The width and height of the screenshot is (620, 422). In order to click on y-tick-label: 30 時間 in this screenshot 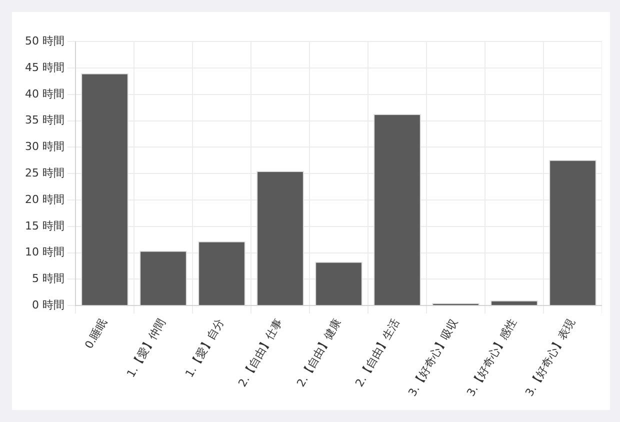, I will do `click(44, 147)`.